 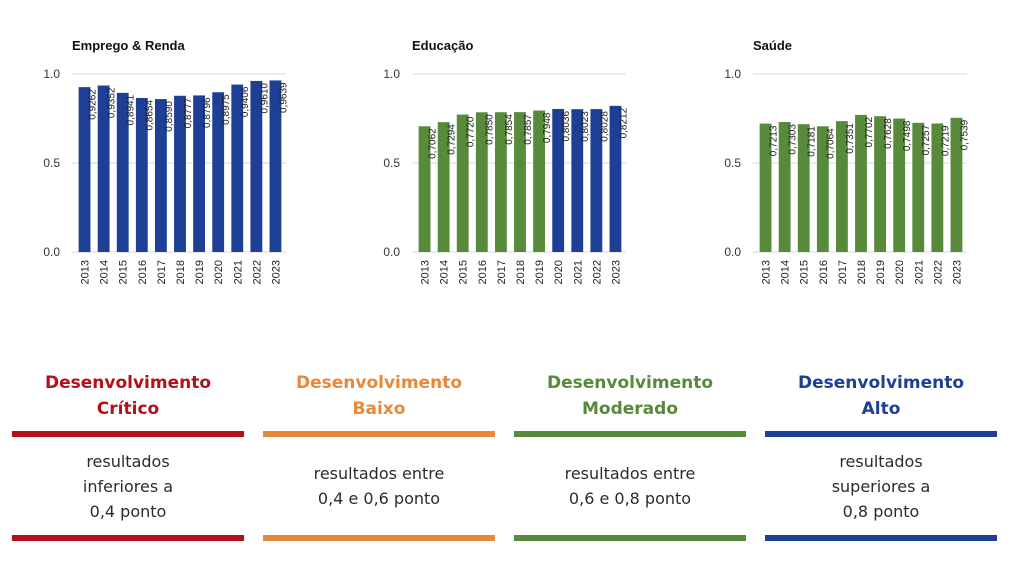 What do you see at coordinates (131, 109) in the screenshot?
I see `data-label: 0,8941` at bounding box center [131, 109].